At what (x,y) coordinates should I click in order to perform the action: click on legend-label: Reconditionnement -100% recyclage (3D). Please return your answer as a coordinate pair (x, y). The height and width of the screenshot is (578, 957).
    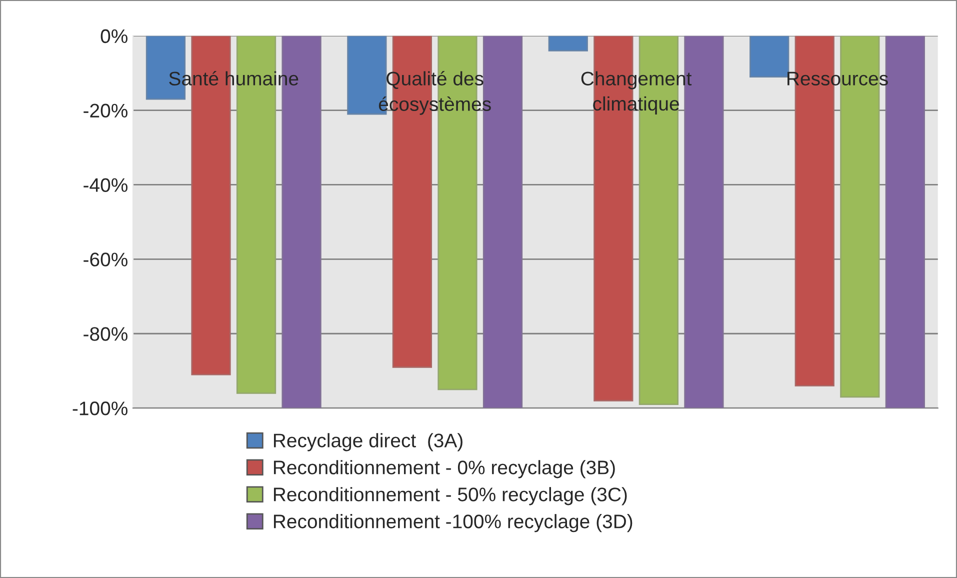
    Looking at the image, I should click on (453, 523).